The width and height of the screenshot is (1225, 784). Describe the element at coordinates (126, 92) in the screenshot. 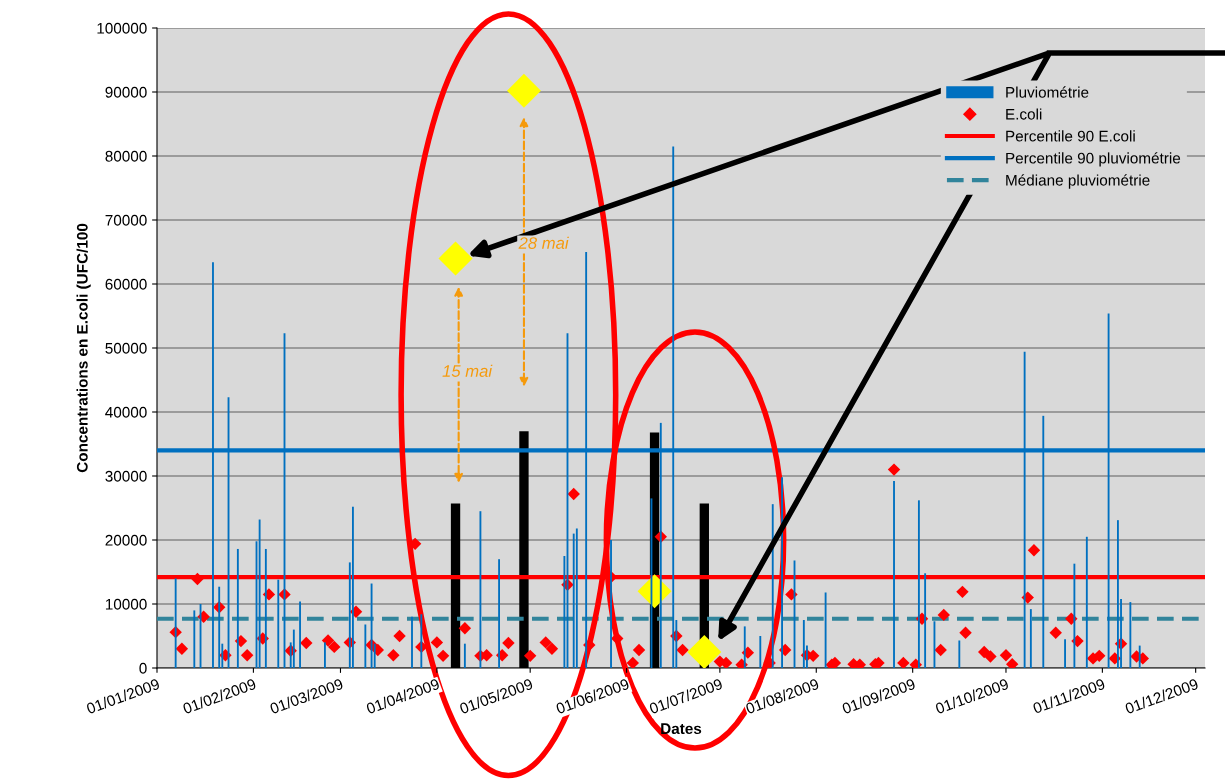

I see `y-tick-label: 90000` at that location.